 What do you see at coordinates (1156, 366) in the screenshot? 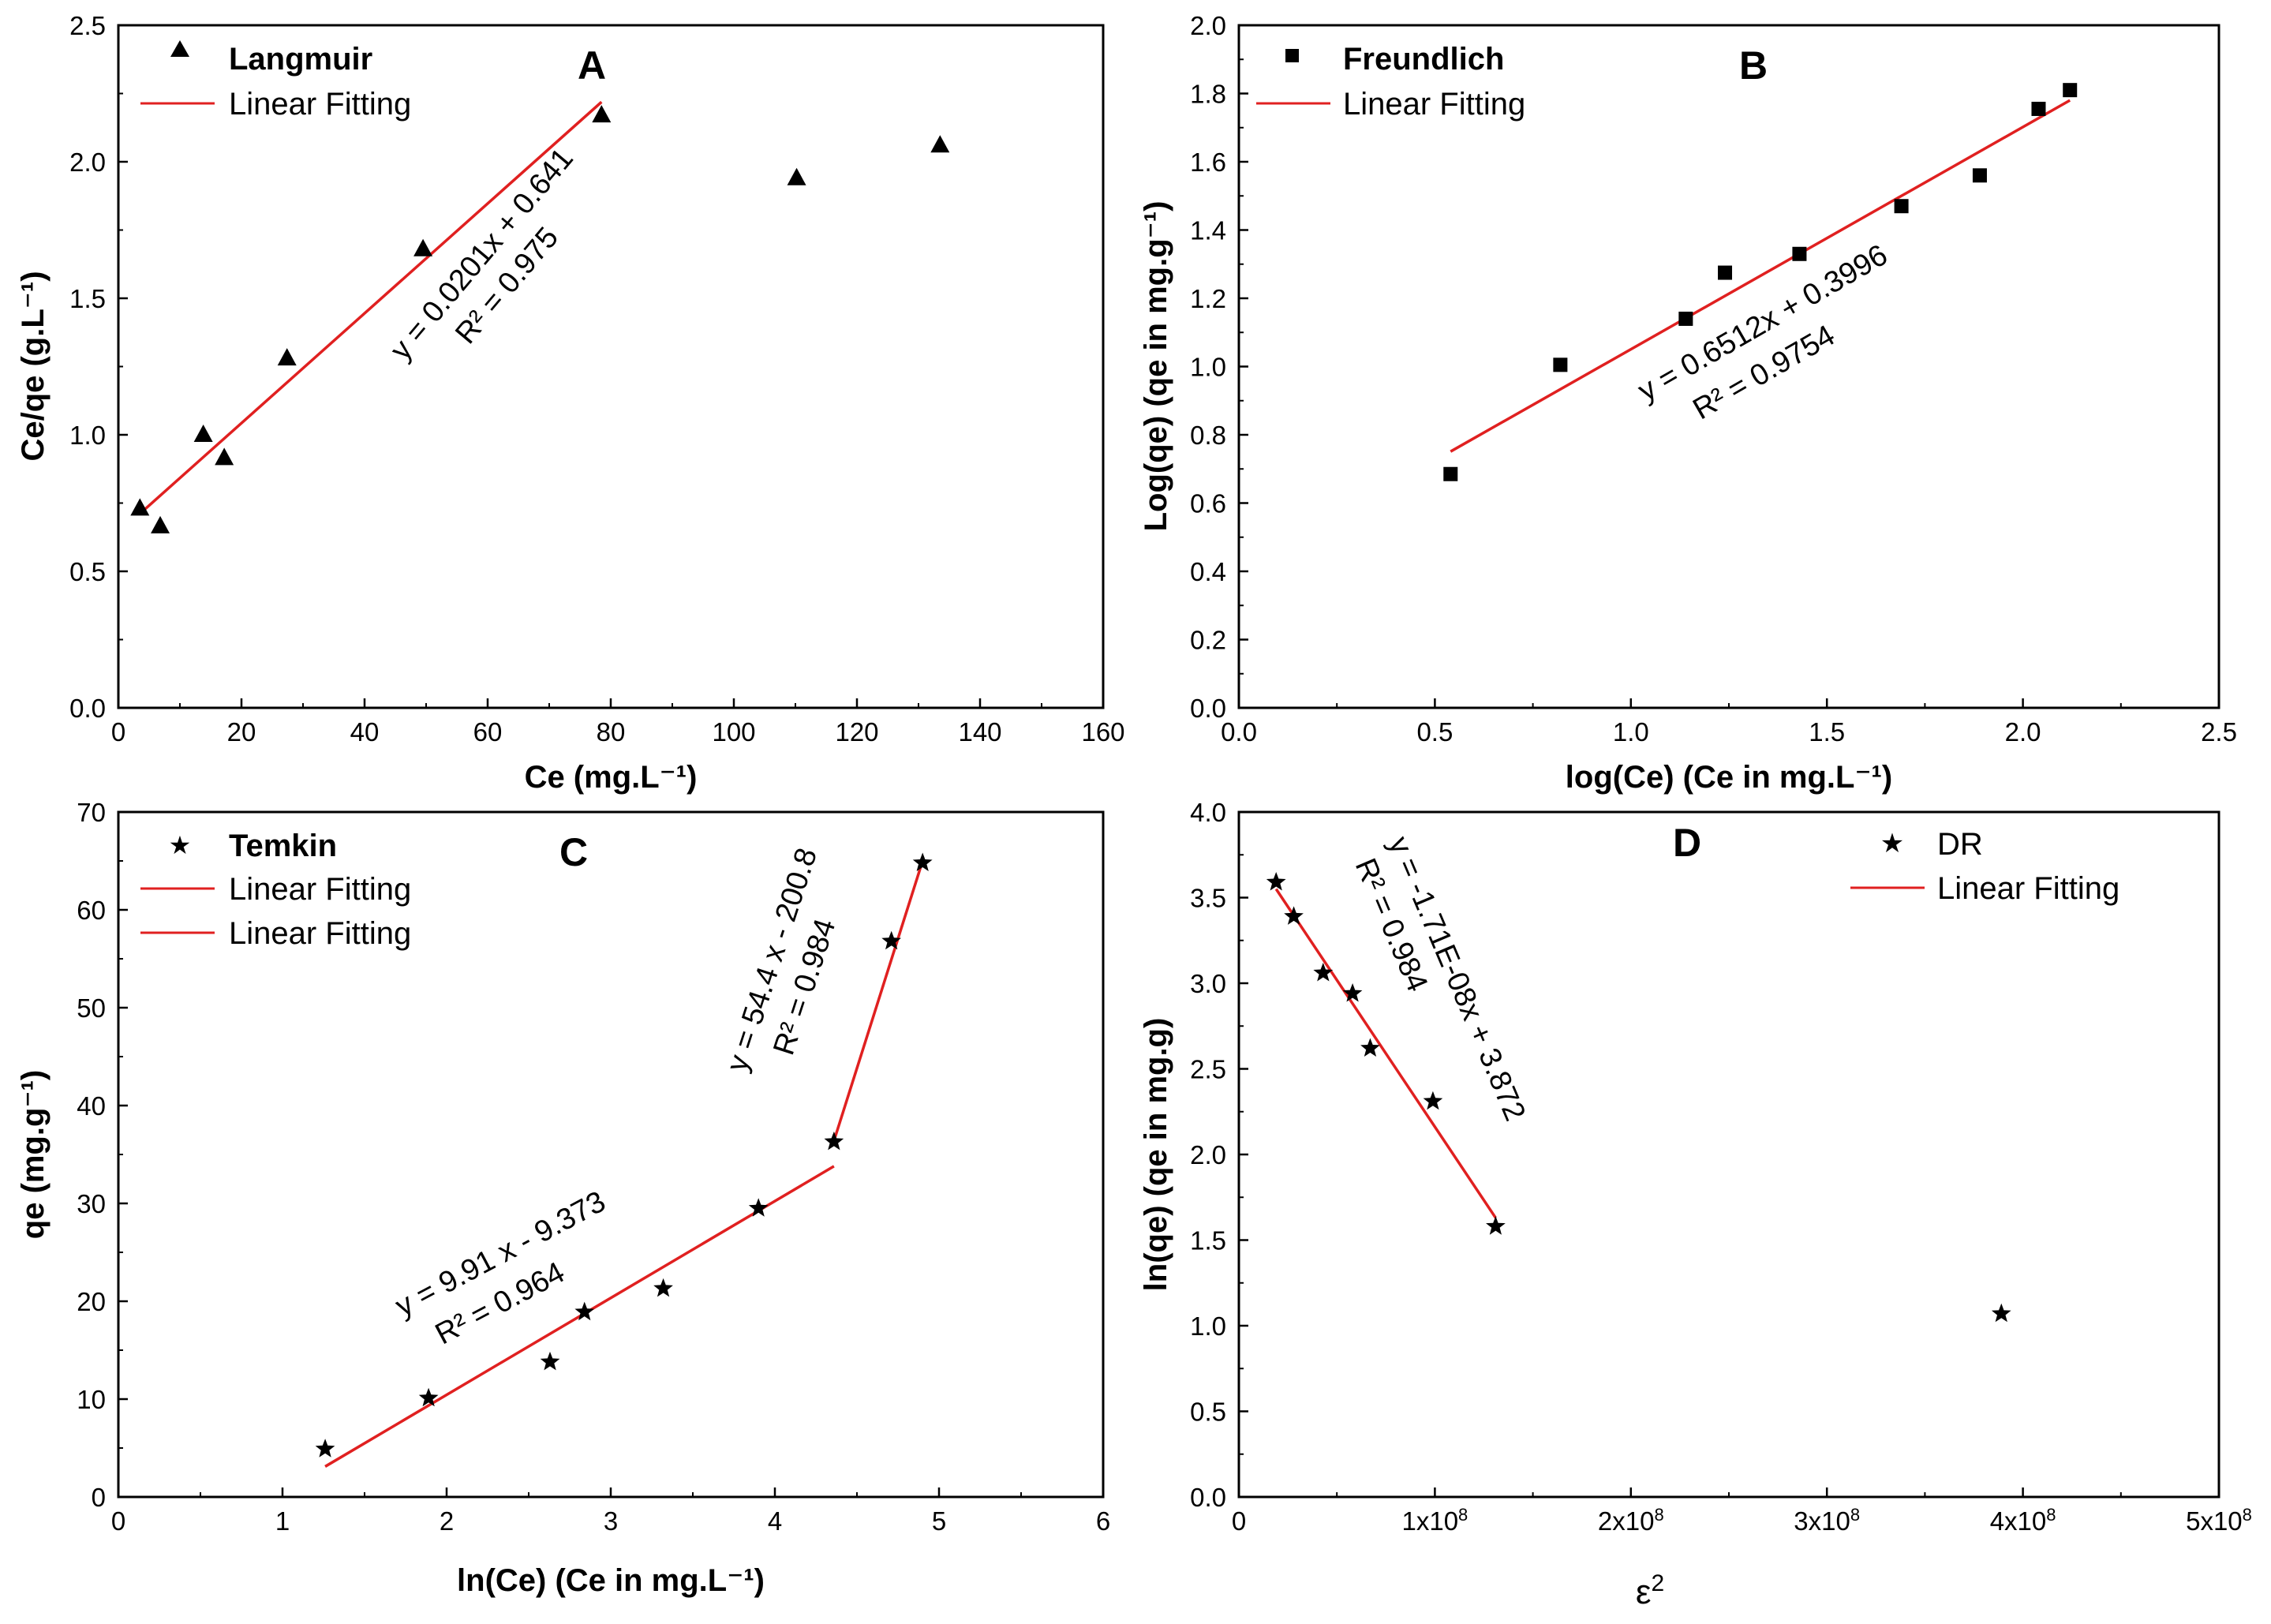
I see `y-axis-label: Log(qe) (qe in mg.g⁻¹)` at bounding box center [1156, 366].